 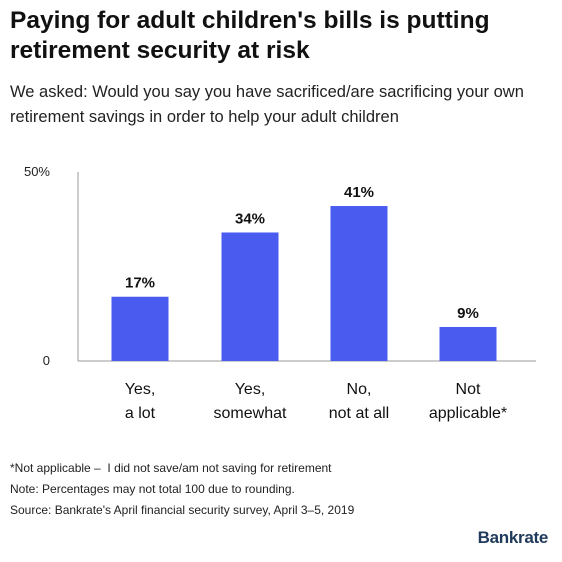 I want to click on data-label: 34%, so click(x=250, y=218).